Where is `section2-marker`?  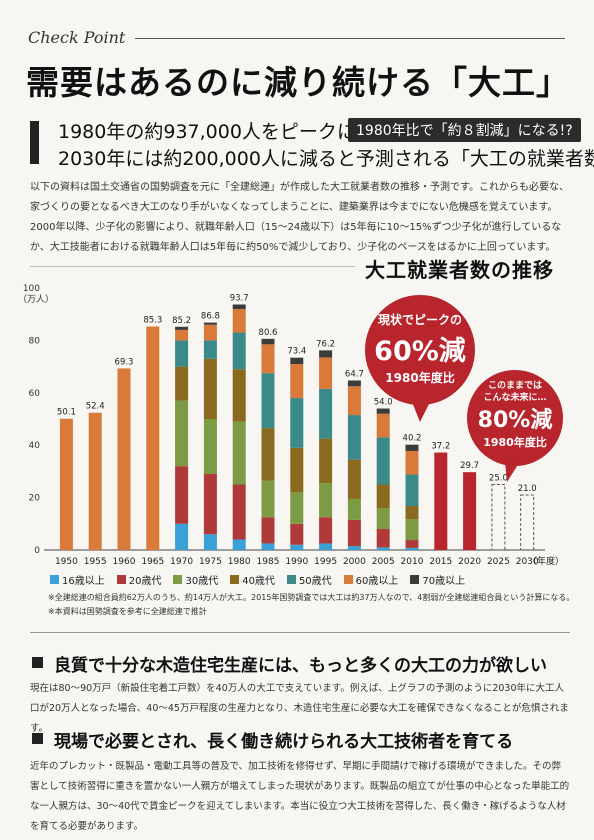 section2-marker is located at coordinates (37, 738).